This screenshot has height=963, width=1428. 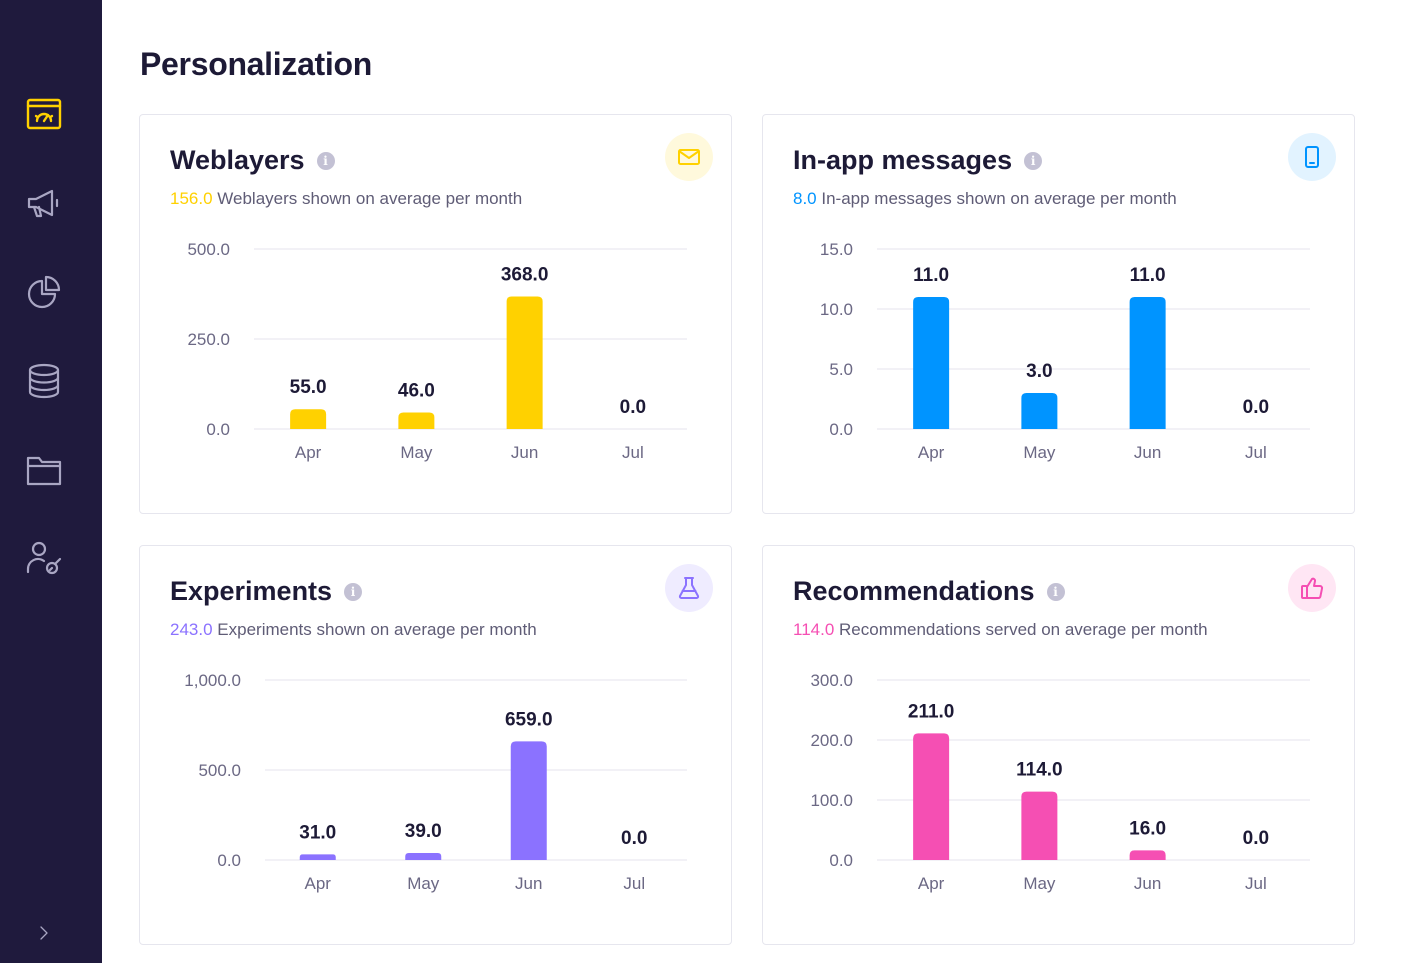 I want to click on pie-chart-icon, so click(x=44, y=292).